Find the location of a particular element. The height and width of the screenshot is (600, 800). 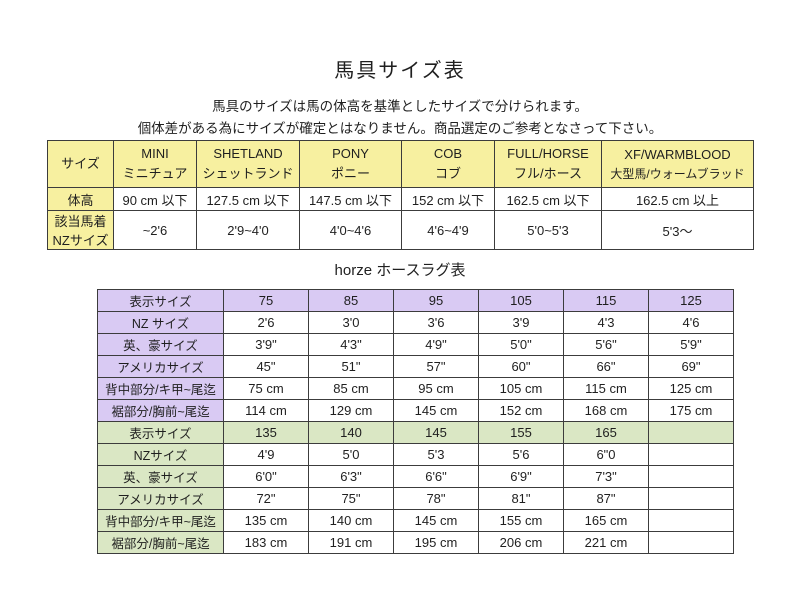

table-cell: 72" is located at coordinates (266, 498).